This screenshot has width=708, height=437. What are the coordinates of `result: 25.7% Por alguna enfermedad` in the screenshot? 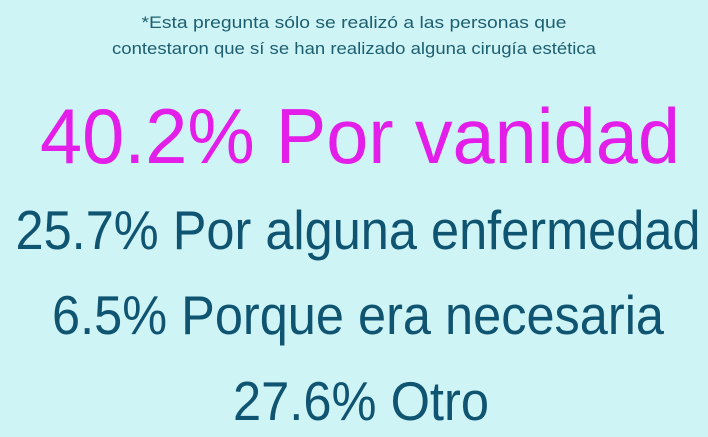 It's located at (358, 230).